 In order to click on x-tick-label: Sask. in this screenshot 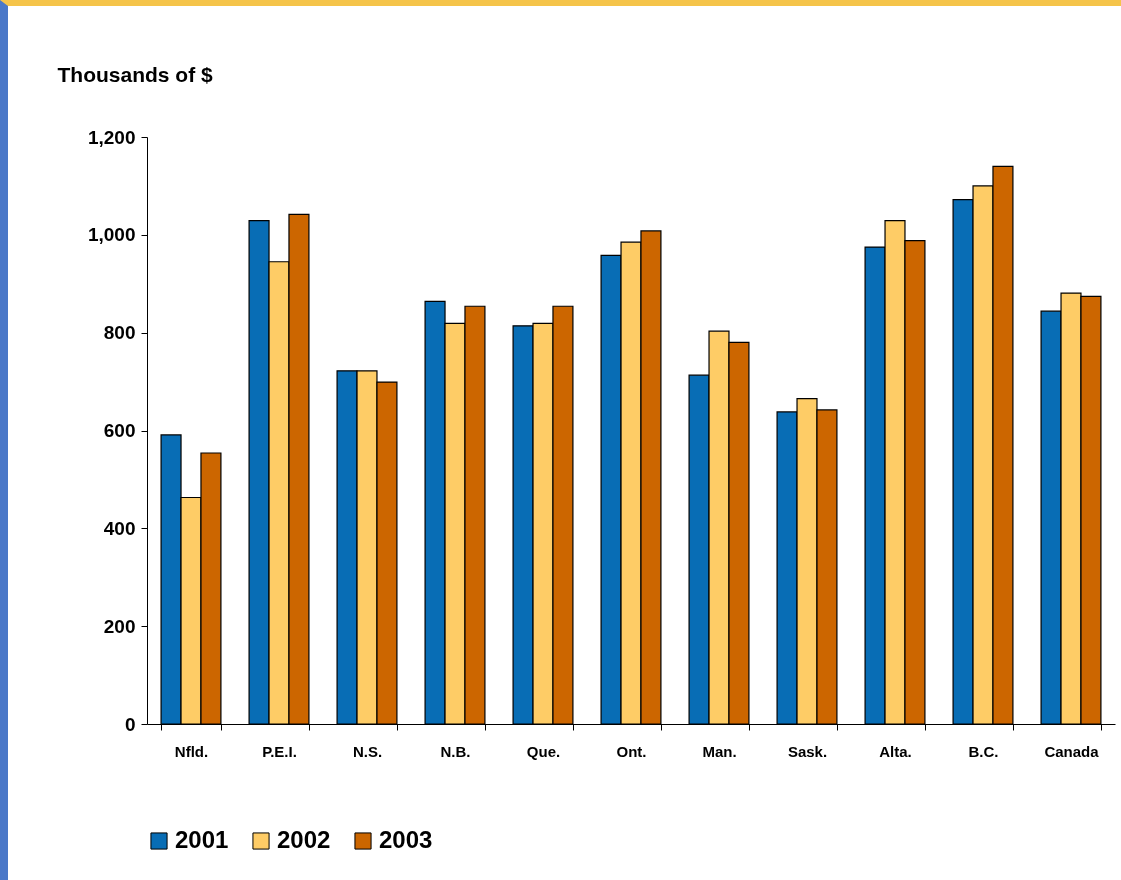, I will do `click(807, 751)`.